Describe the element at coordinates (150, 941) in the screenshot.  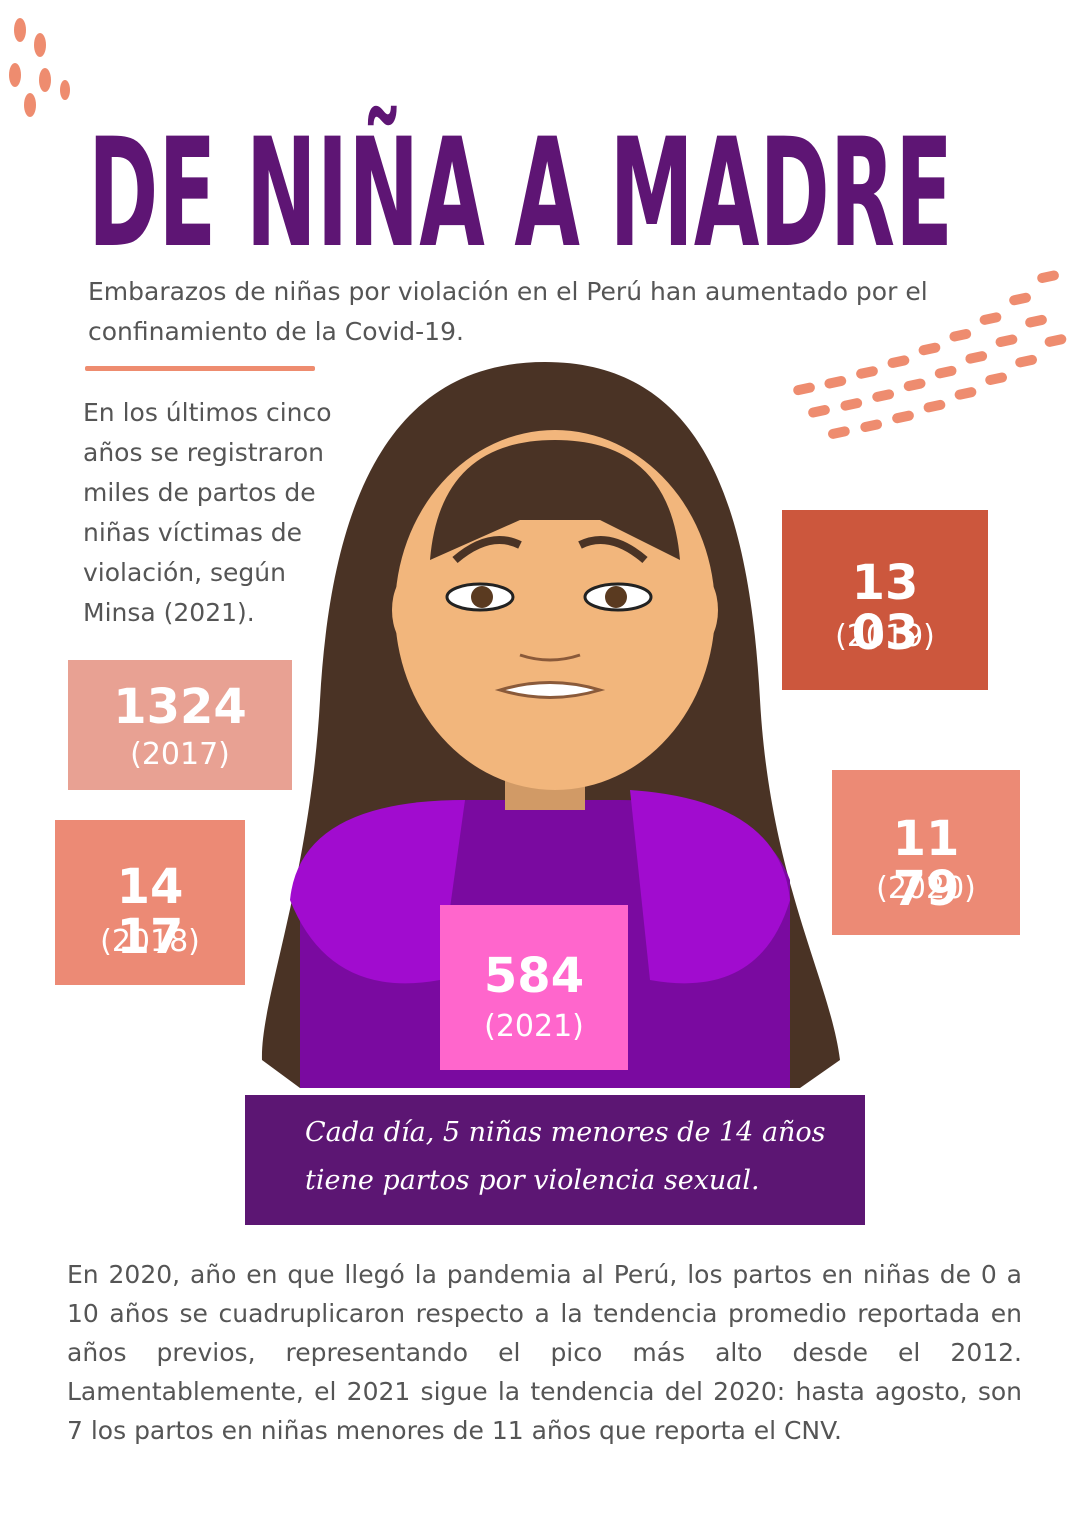
I see `stat-year: (2018)` at that location.